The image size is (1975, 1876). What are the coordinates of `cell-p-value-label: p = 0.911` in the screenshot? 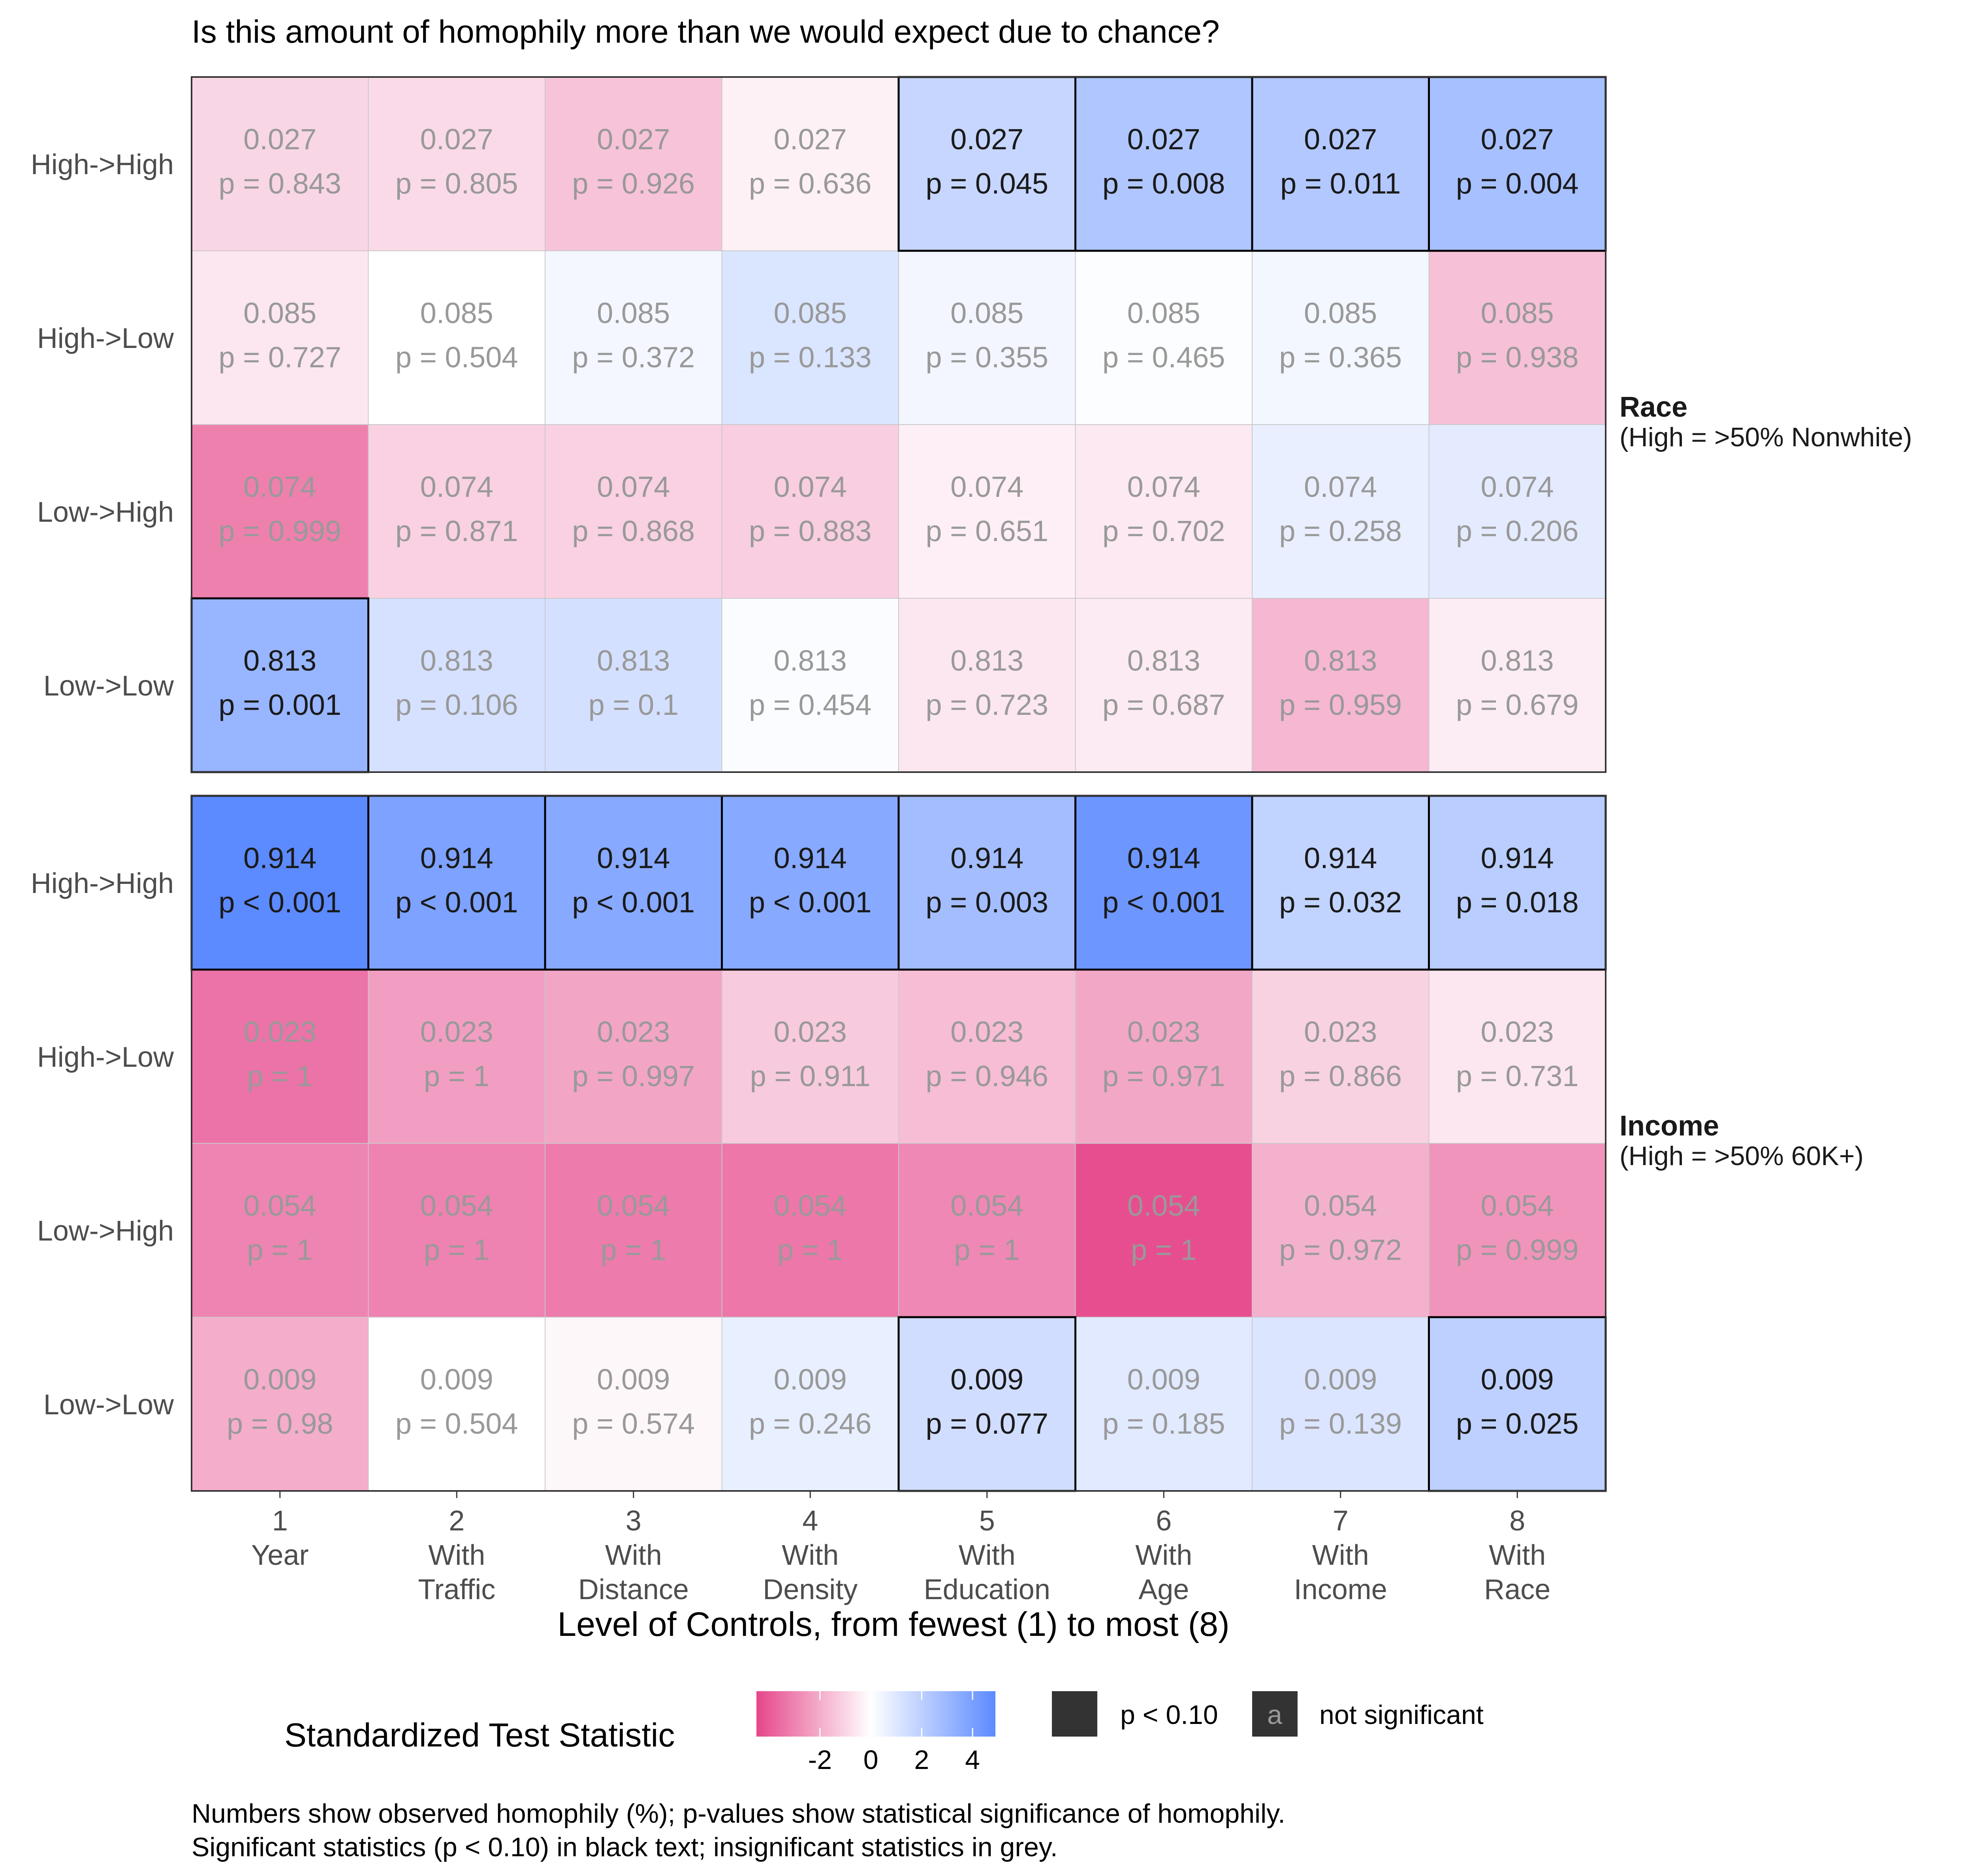 It's located at (811, 1076).